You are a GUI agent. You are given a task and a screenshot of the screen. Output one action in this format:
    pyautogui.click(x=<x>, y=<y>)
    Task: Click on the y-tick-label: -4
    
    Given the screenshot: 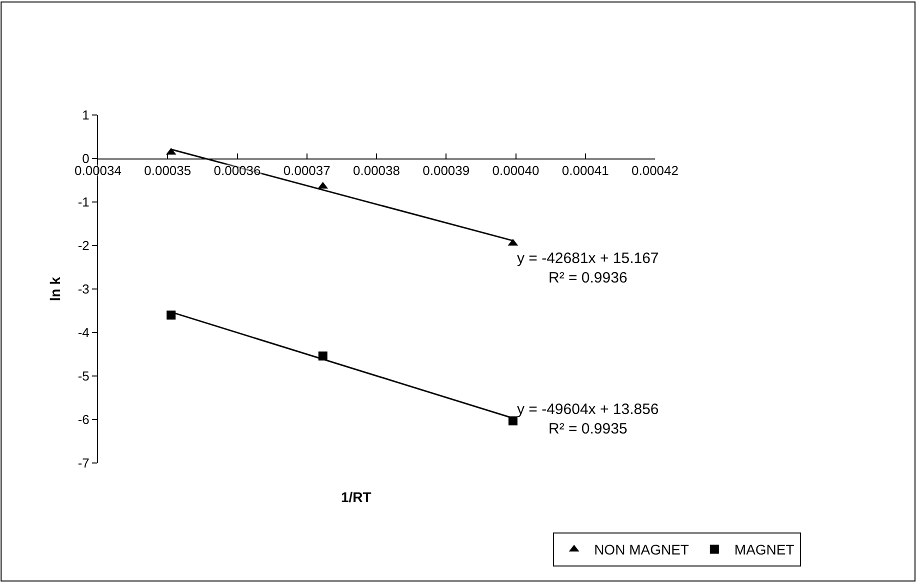 What is the action you would take?
    pyautogui.click(x=84, y=332)
    